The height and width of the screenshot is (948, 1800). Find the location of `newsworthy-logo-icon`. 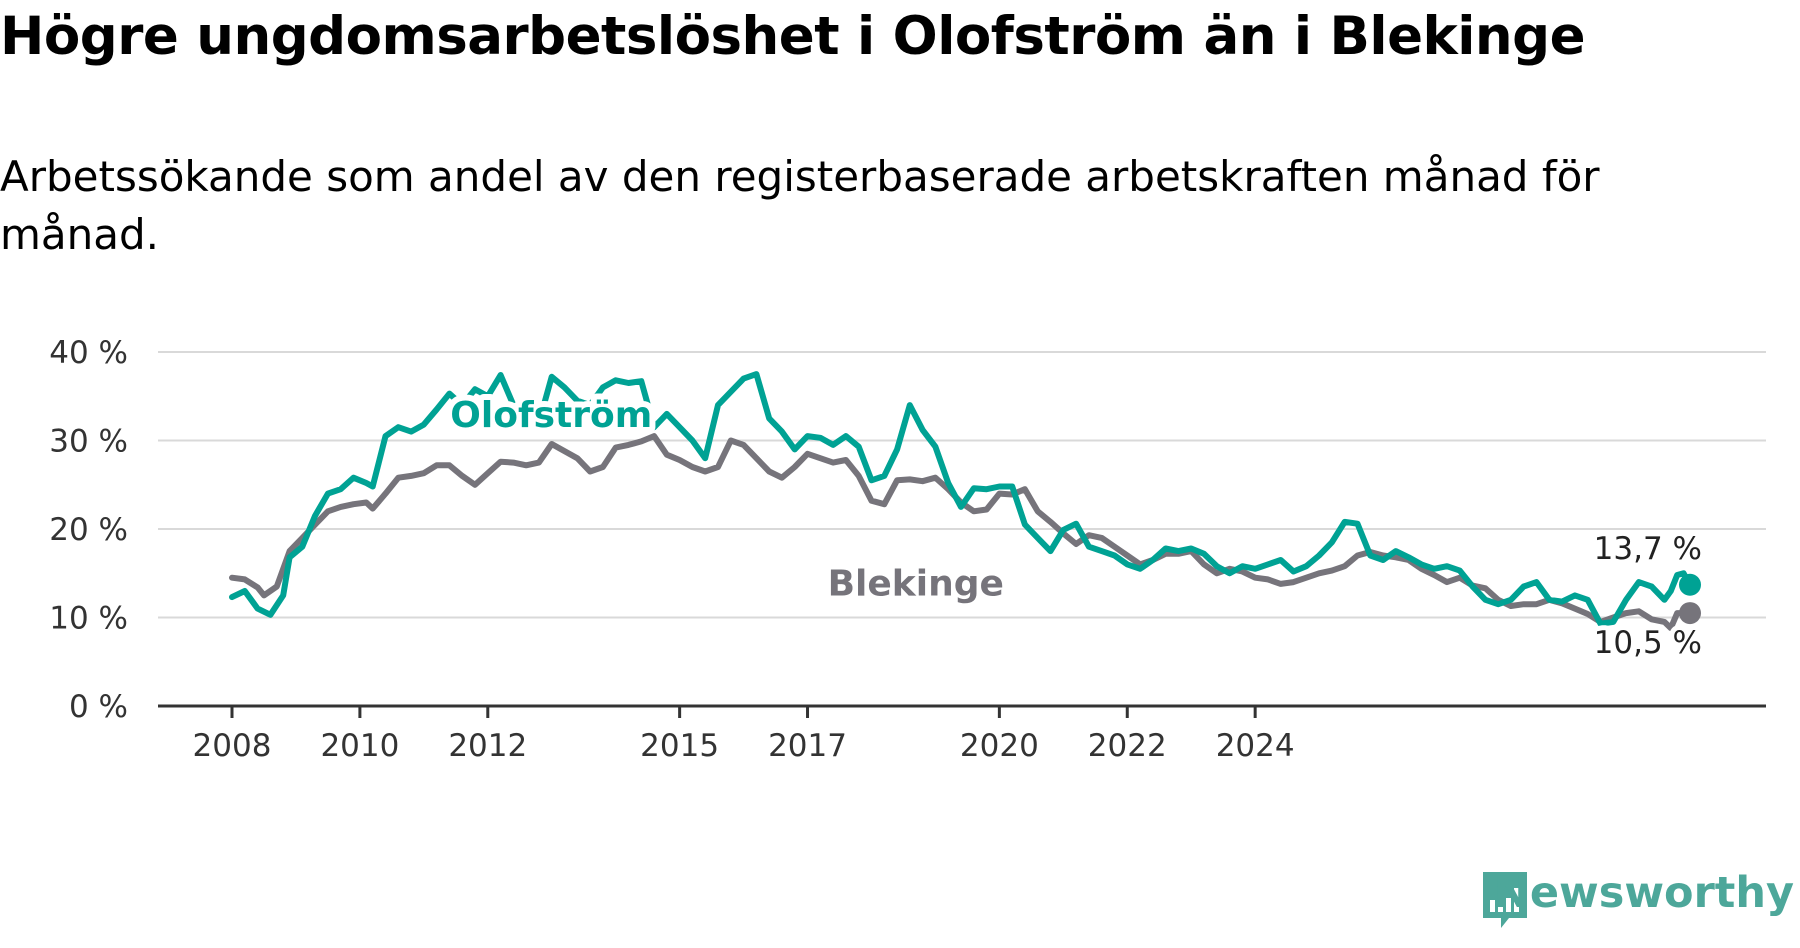

newsworthy-logo-icon is located at coordinates (1505, 900).